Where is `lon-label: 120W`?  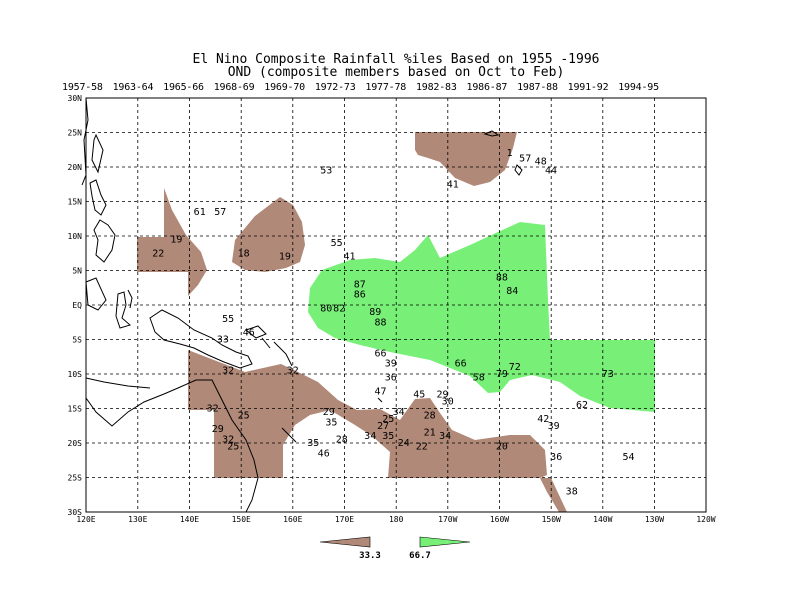 lon-label: 120W is located at coordinates (705, 519).